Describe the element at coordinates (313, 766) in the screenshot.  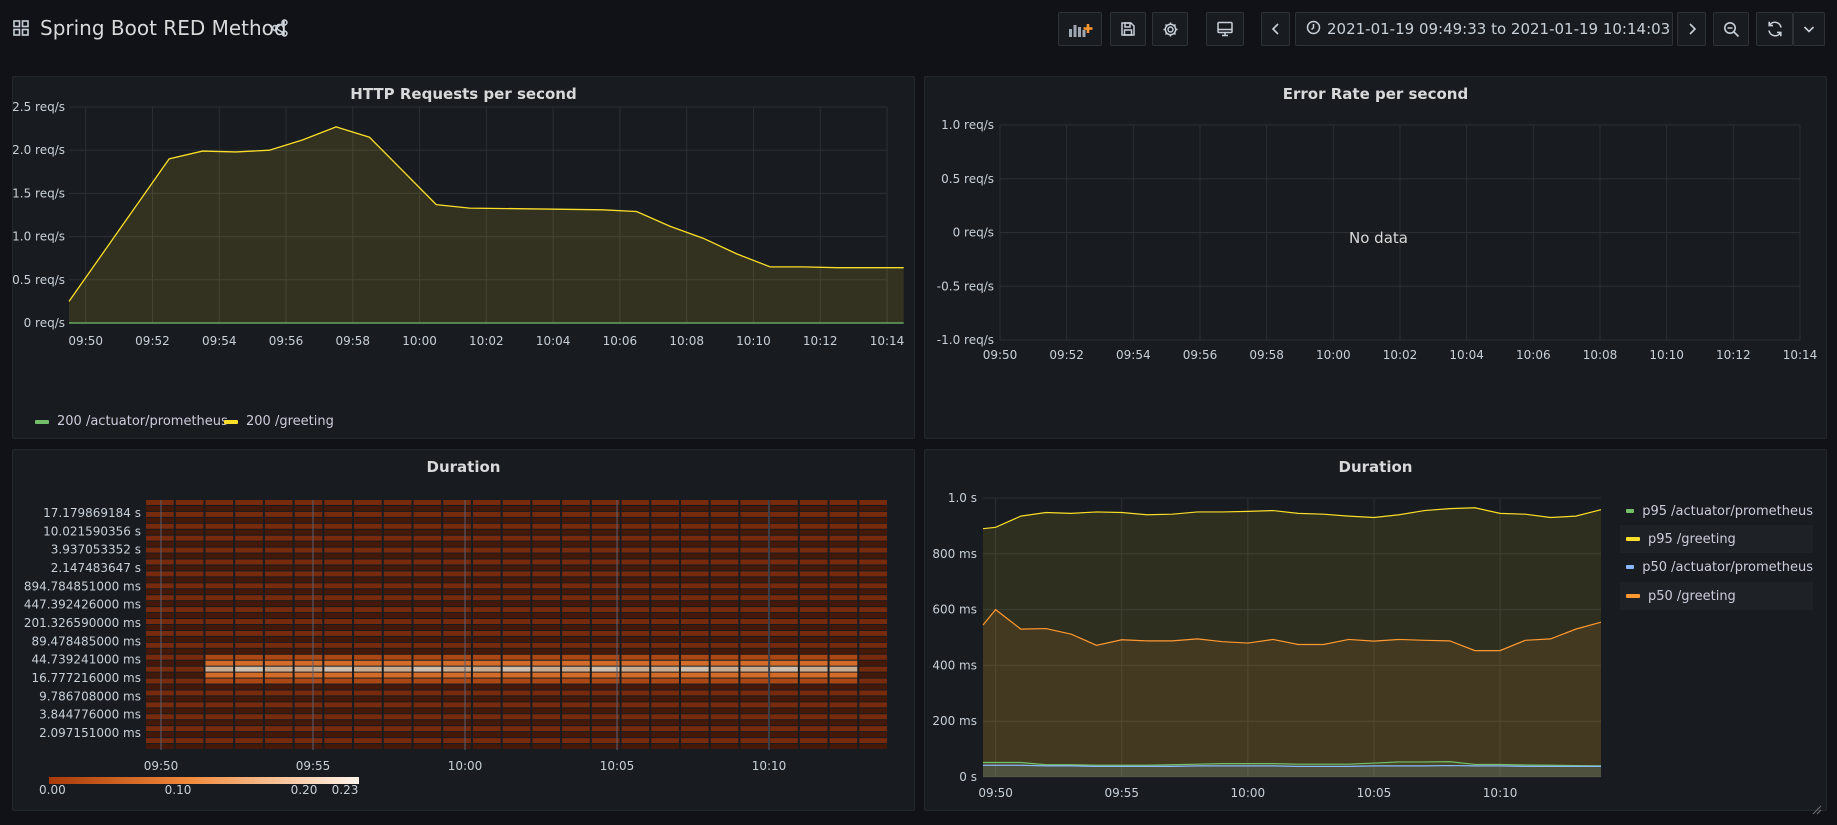
I see `x-tick-label: 09:55` at that location.